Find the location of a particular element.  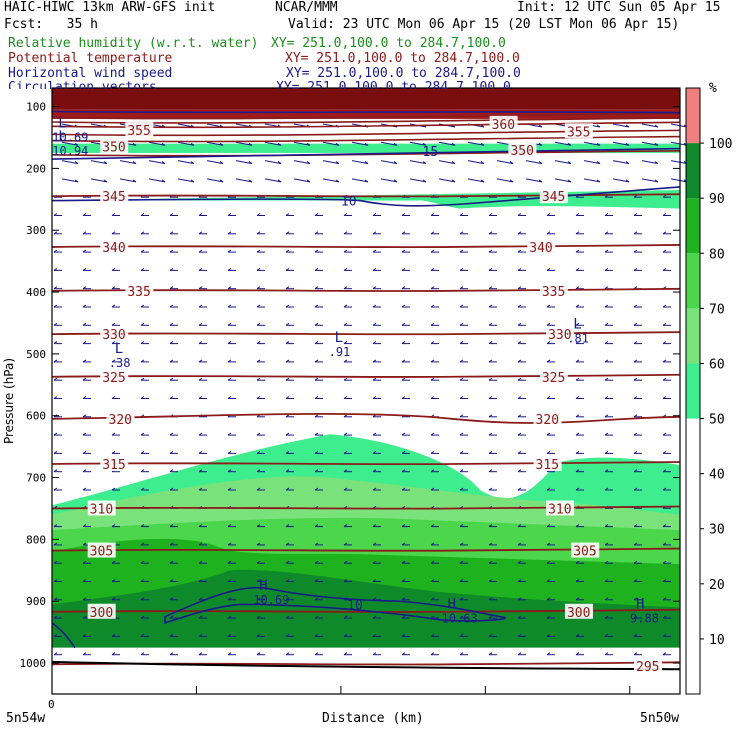

colorbar-tick-label: 40 is located at coordinates (717, 475).